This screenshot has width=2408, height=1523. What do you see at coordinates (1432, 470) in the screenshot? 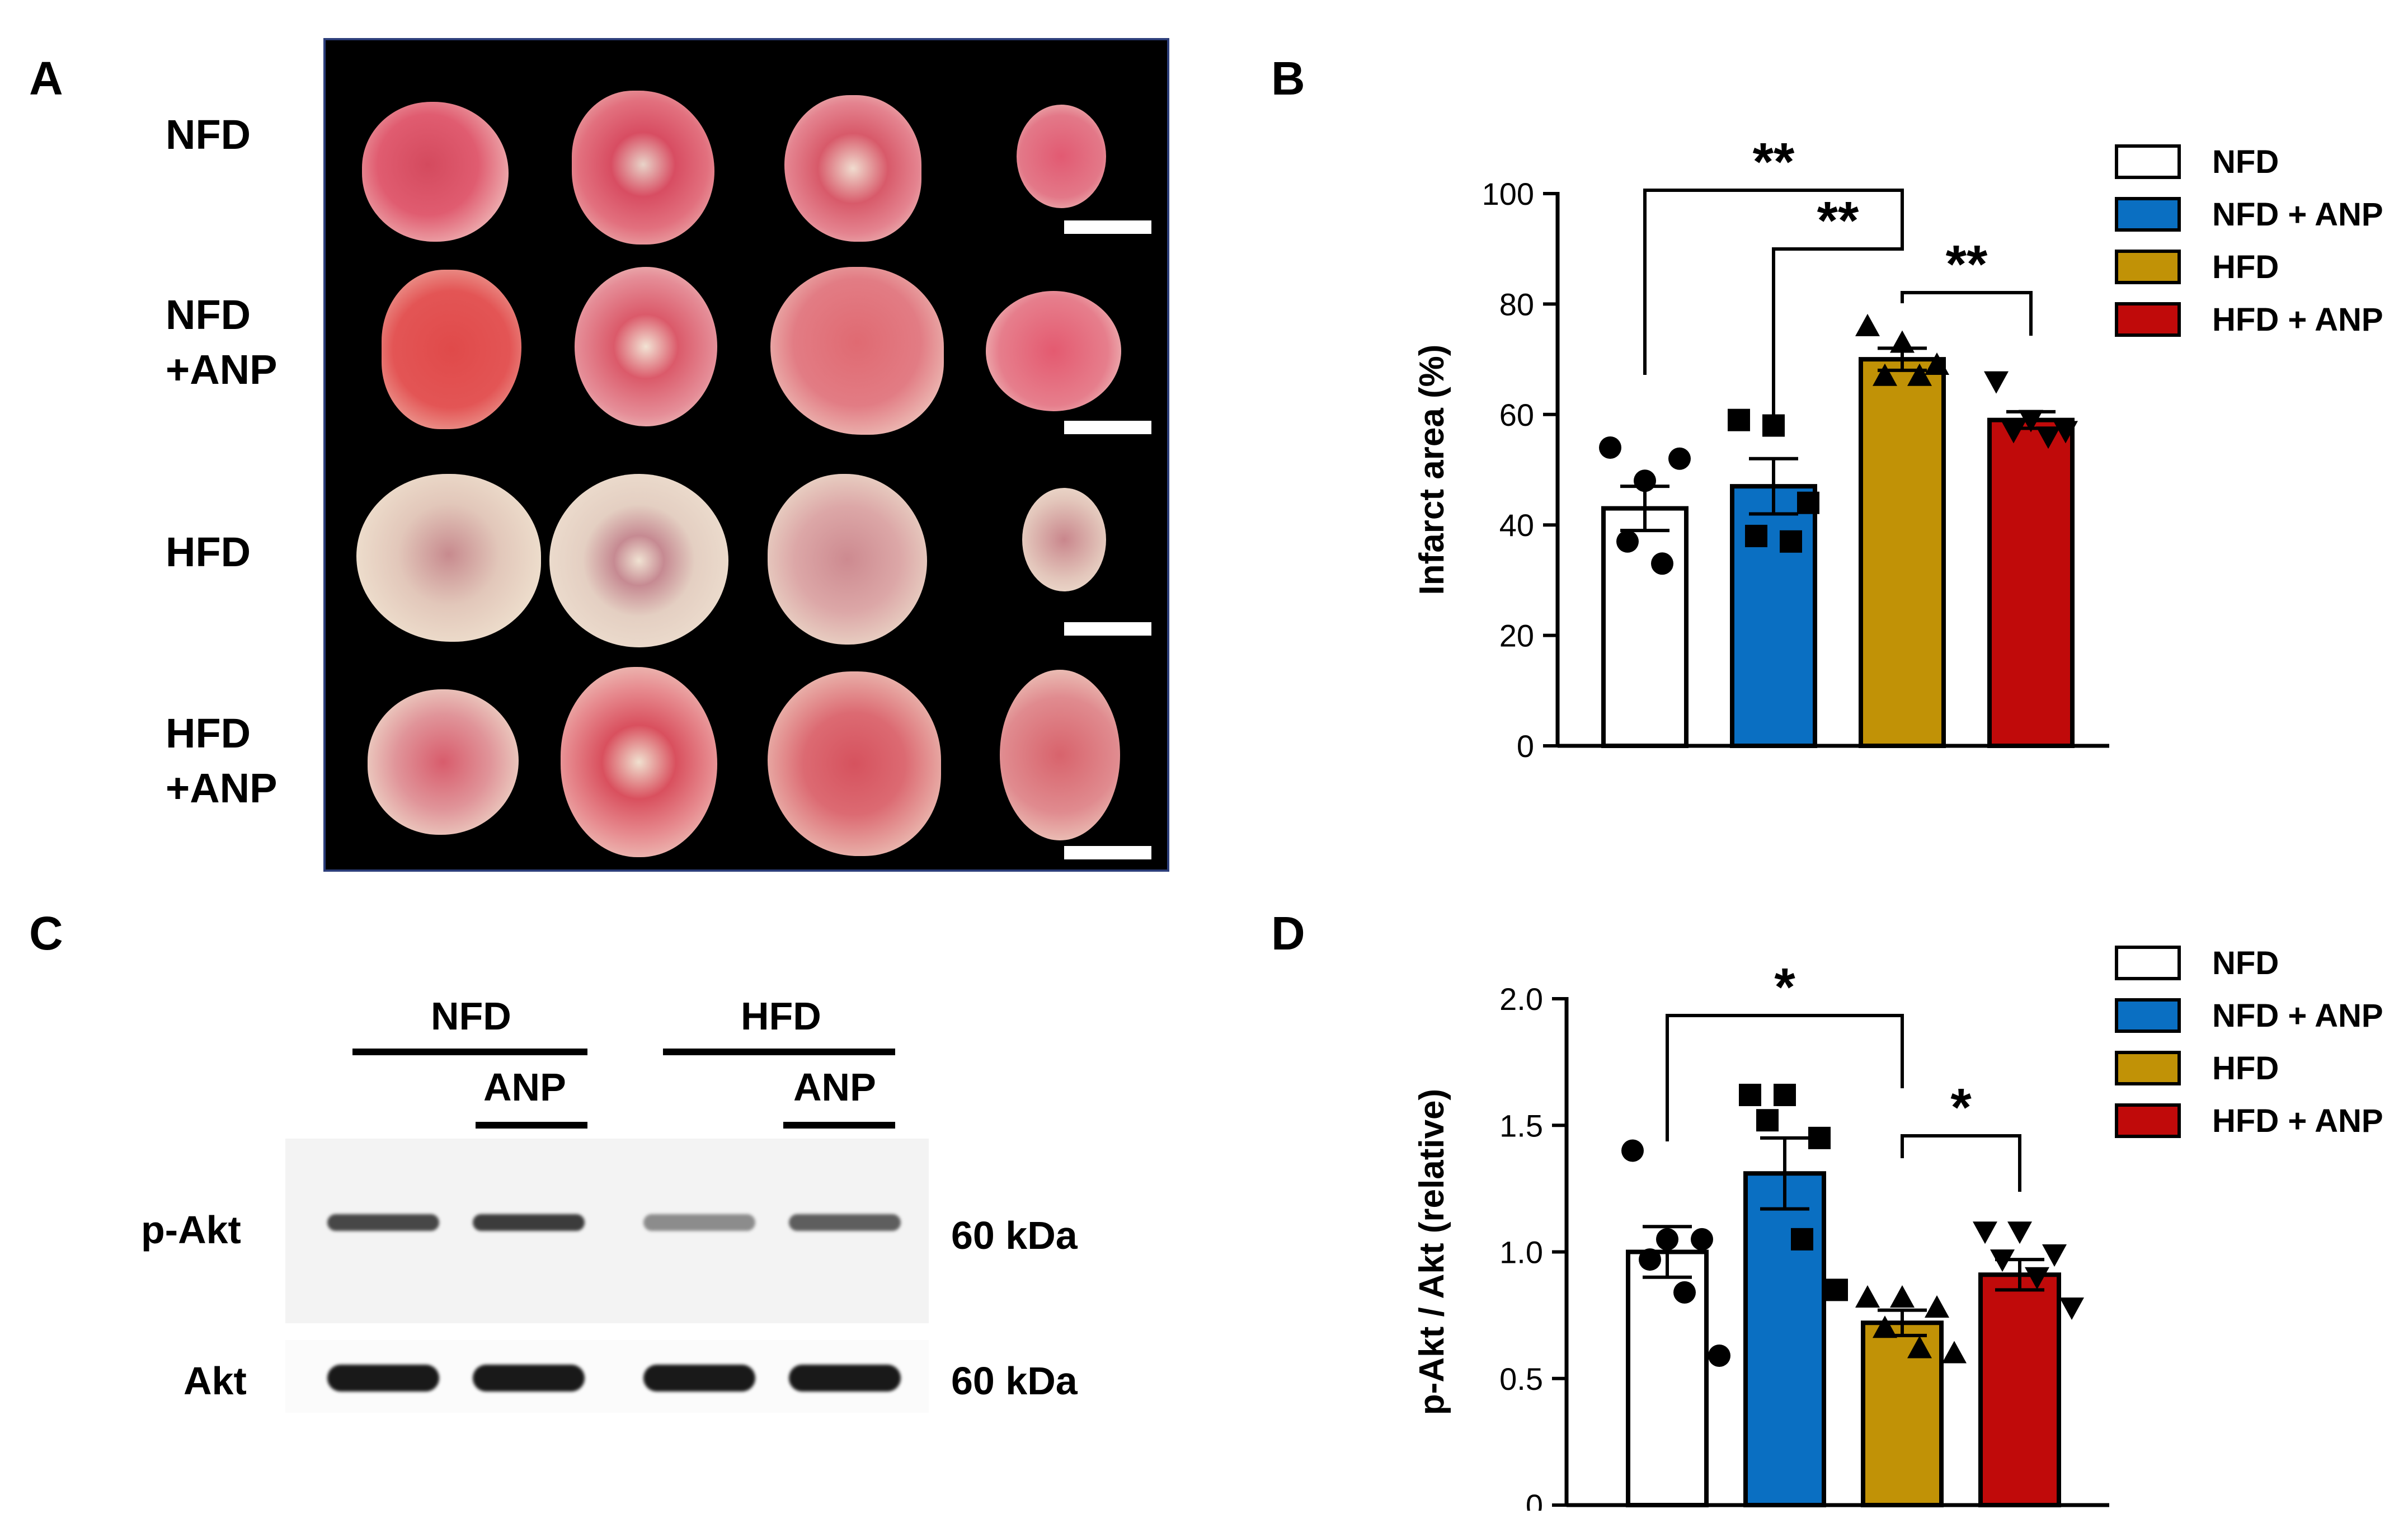
I see `y-axis-label: Infarct area (%)` at bounding box center [1432, 470].